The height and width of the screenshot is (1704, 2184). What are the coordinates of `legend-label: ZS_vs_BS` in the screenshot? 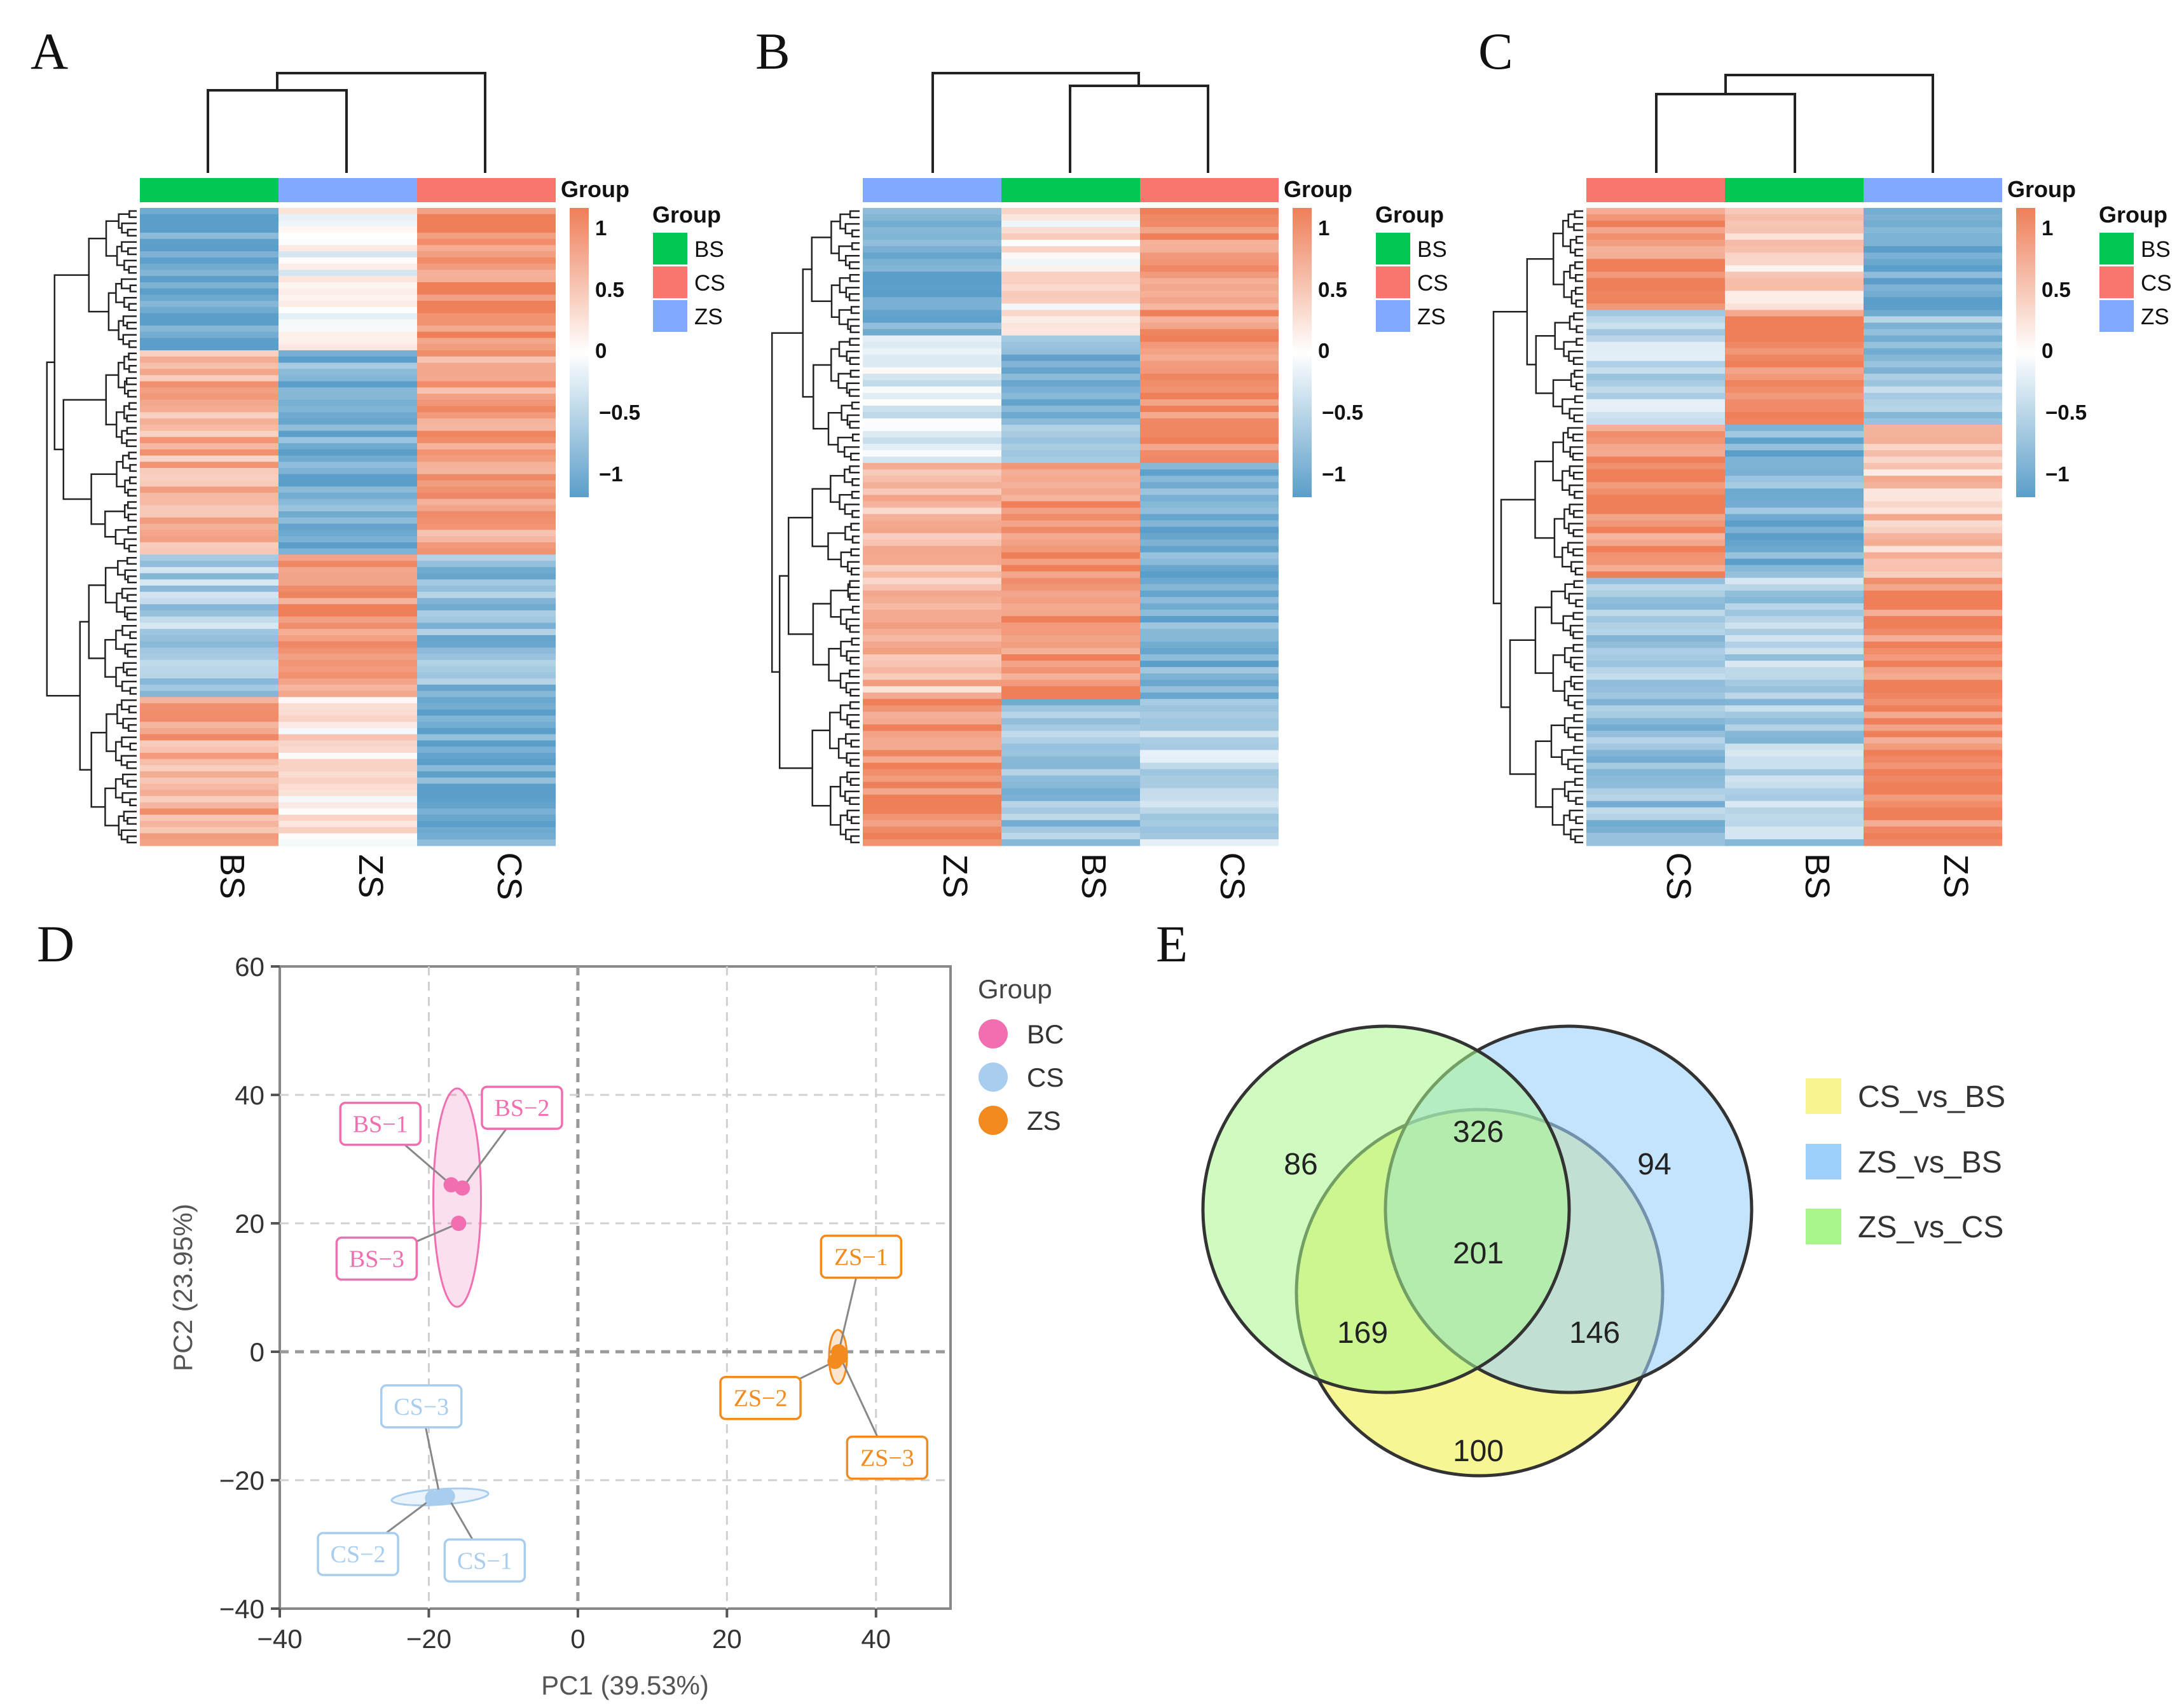 It's located at (1930, 1162).